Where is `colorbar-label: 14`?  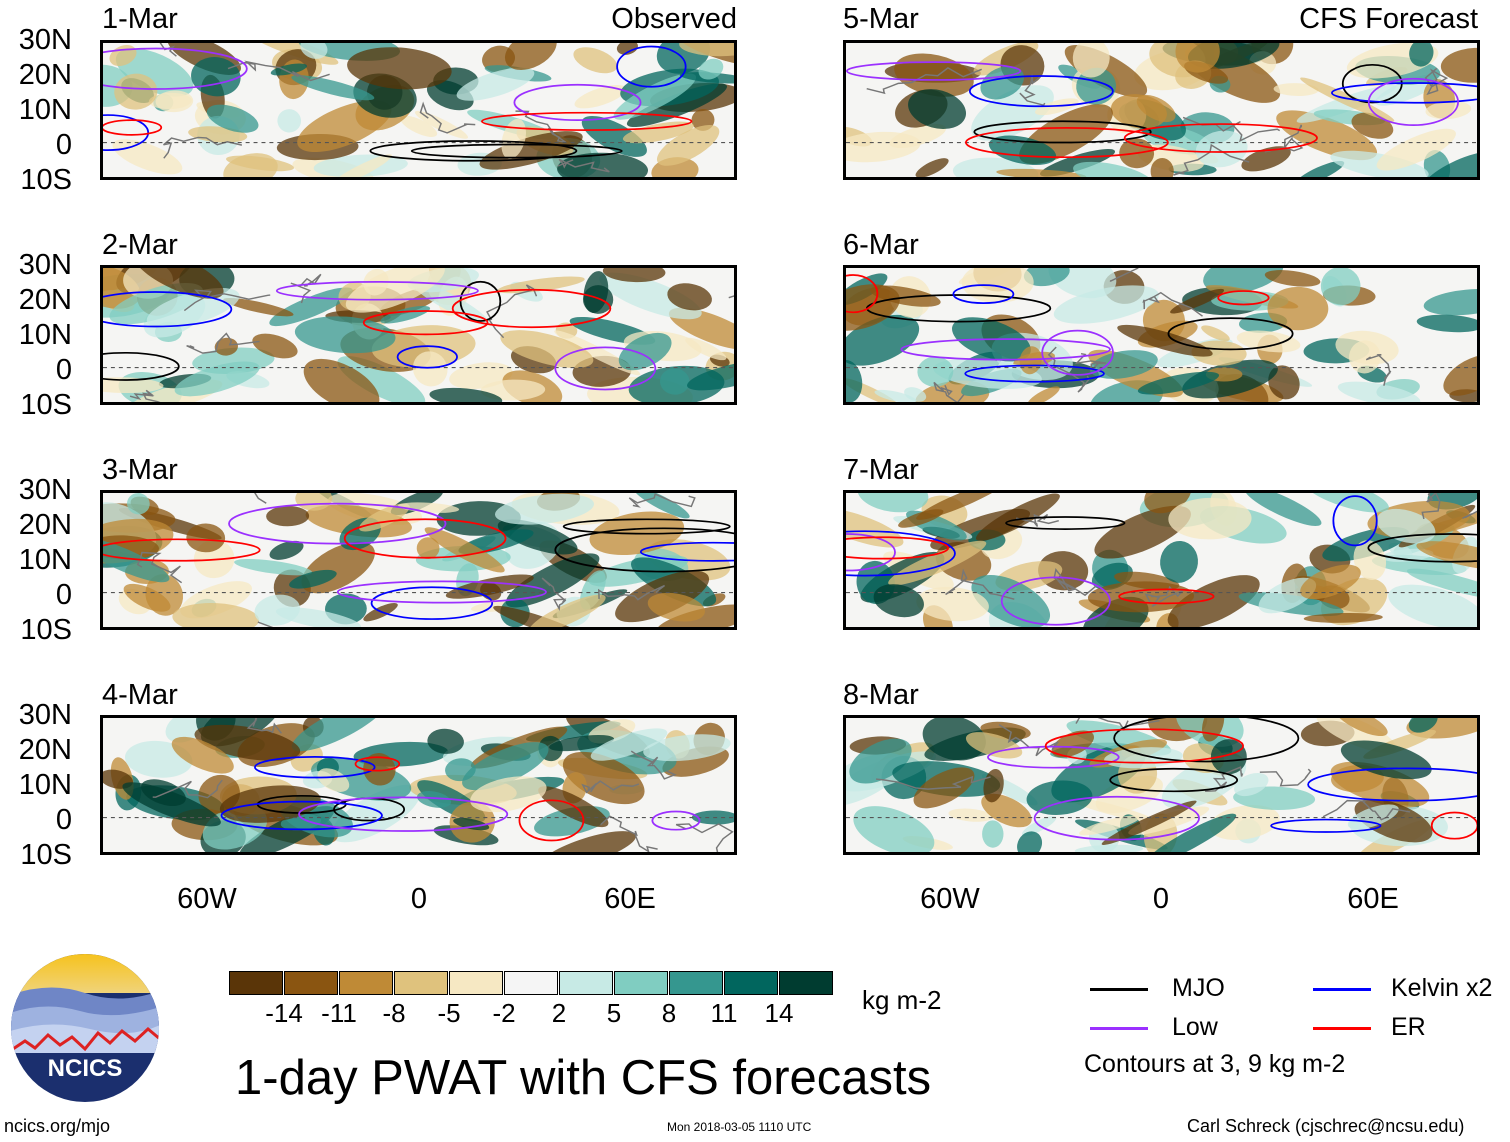
colorbar-label: 14 is located at coordinates (779, 1013).